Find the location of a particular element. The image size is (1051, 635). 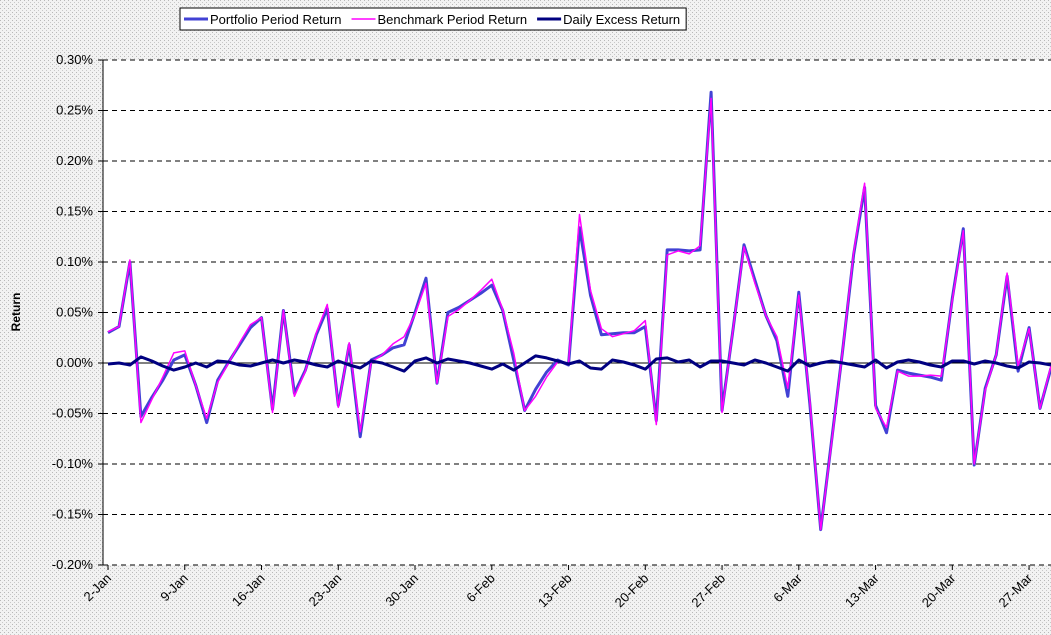

y-tick-label: 0.15% is located at coordinates (74, 211).